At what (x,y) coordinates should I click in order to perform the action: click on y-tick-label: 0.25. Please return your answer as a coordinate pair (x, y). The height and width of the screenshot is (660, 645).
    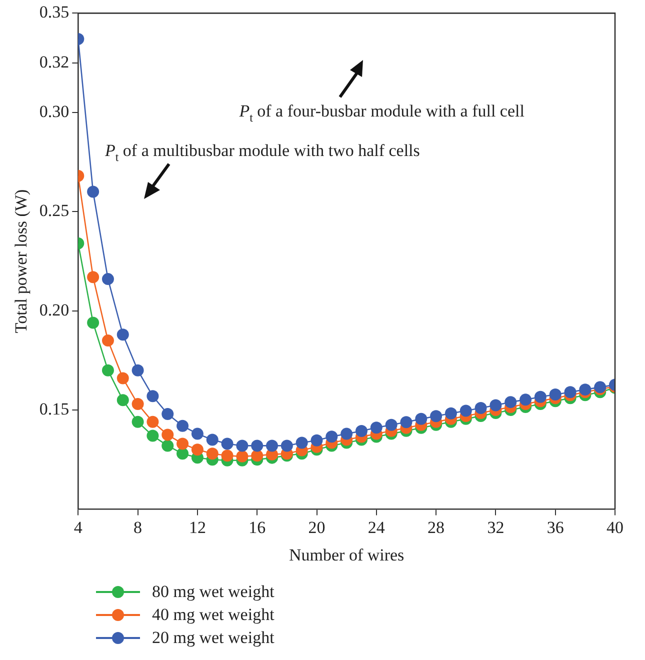
    Looking at the image, I should click on (54, 210).